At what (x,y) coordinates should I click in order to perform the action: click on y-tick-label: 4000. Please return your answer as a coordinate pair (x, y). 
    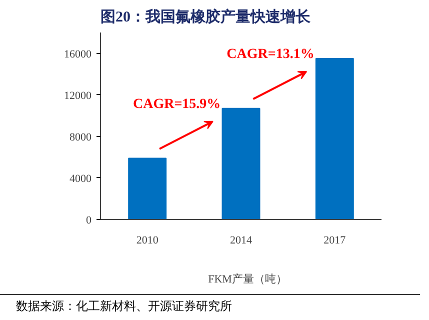
    Looking at the image, I should click on (81, 178).